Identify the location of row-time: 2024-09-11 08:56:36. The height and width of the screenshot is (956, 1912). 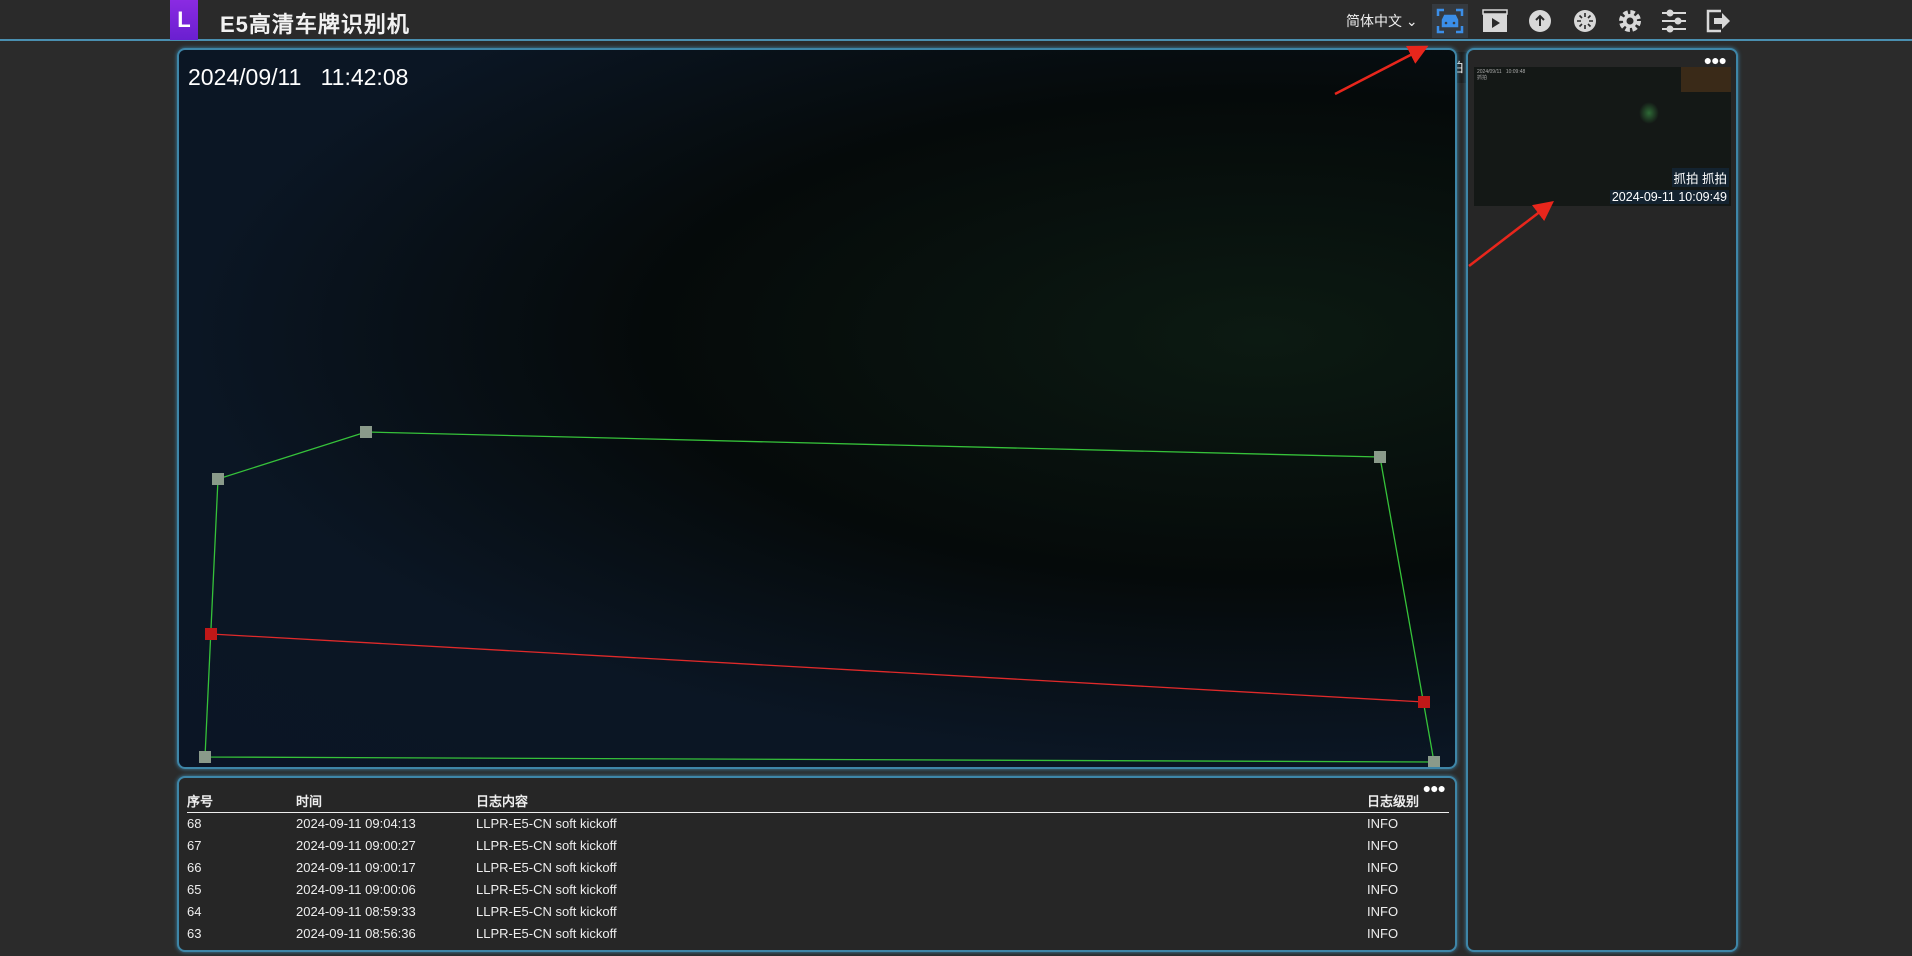
(356, 933).